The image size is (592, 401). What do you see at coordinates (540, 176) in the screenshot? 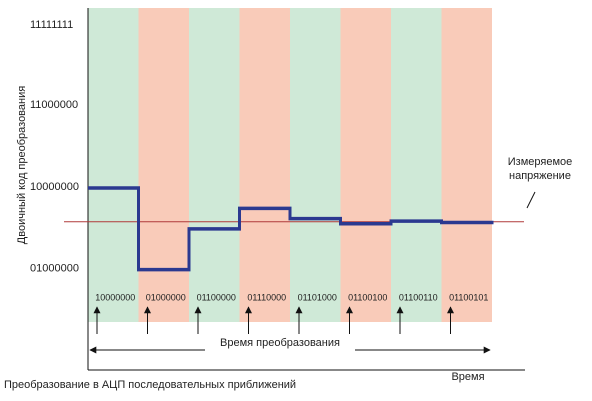
I see `reference-label: напряжение` at bounding box center [540, 176].